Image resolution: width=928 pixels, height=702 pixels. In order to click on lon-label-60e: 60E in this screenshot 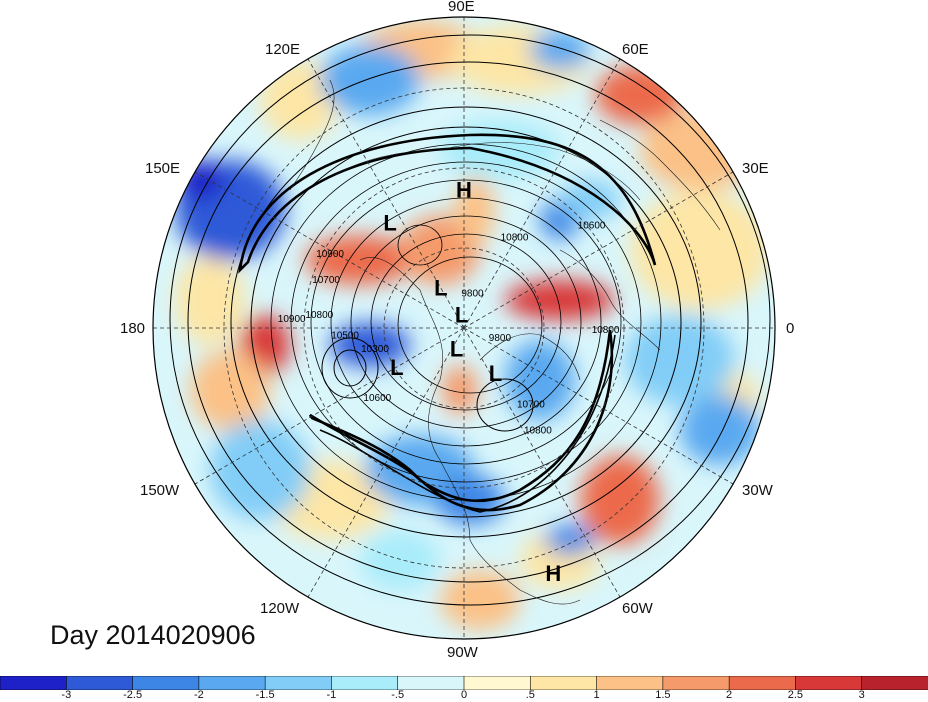, I will do `click(635, 49)`.